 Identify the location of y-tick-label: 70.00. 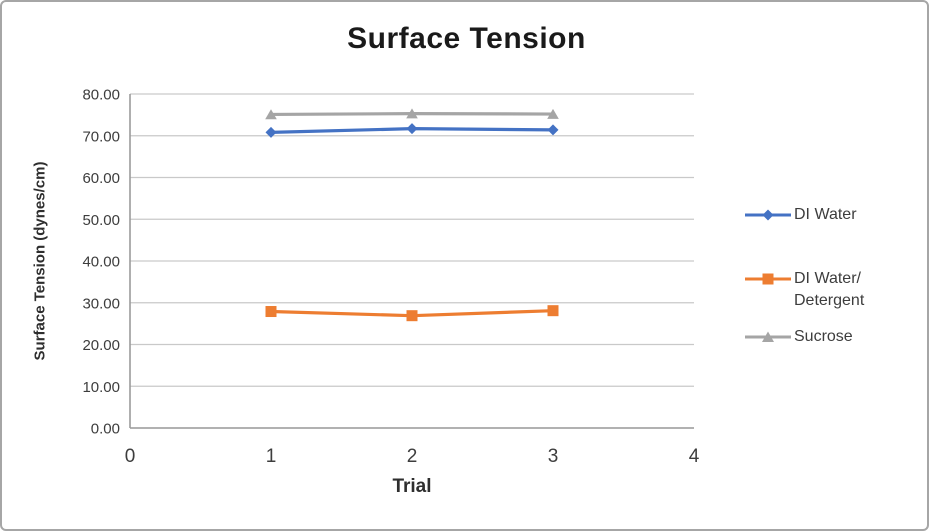
(101, 136).